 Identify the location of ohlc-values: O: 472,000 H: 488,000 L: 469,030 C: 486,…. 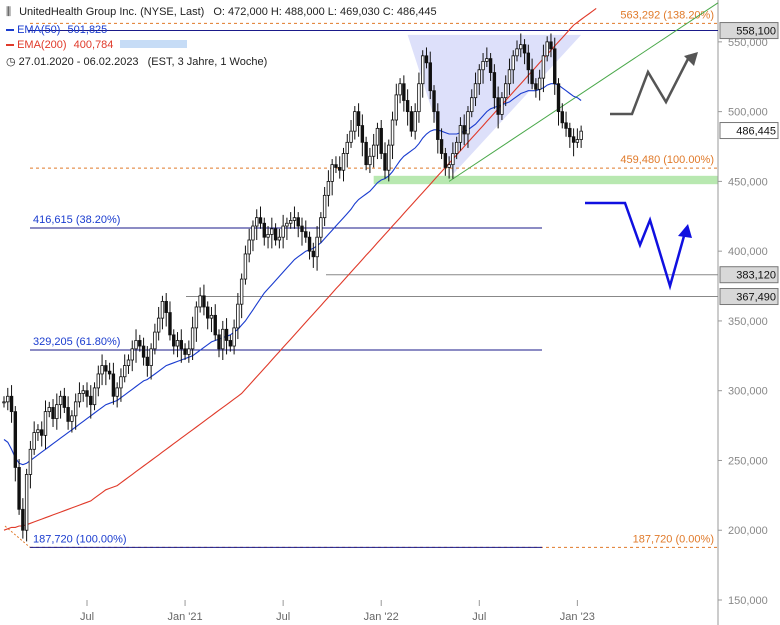
(325, 12).